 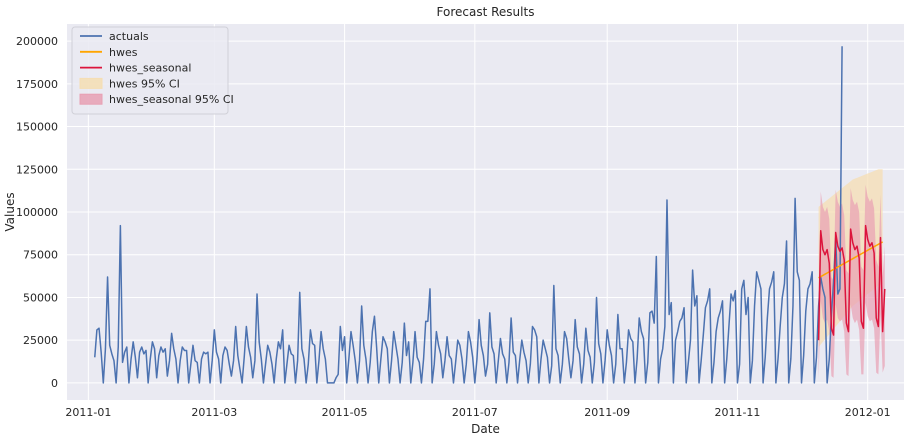 I want to click on x-tick-label: 2011-05, so click(x=345, y=412).